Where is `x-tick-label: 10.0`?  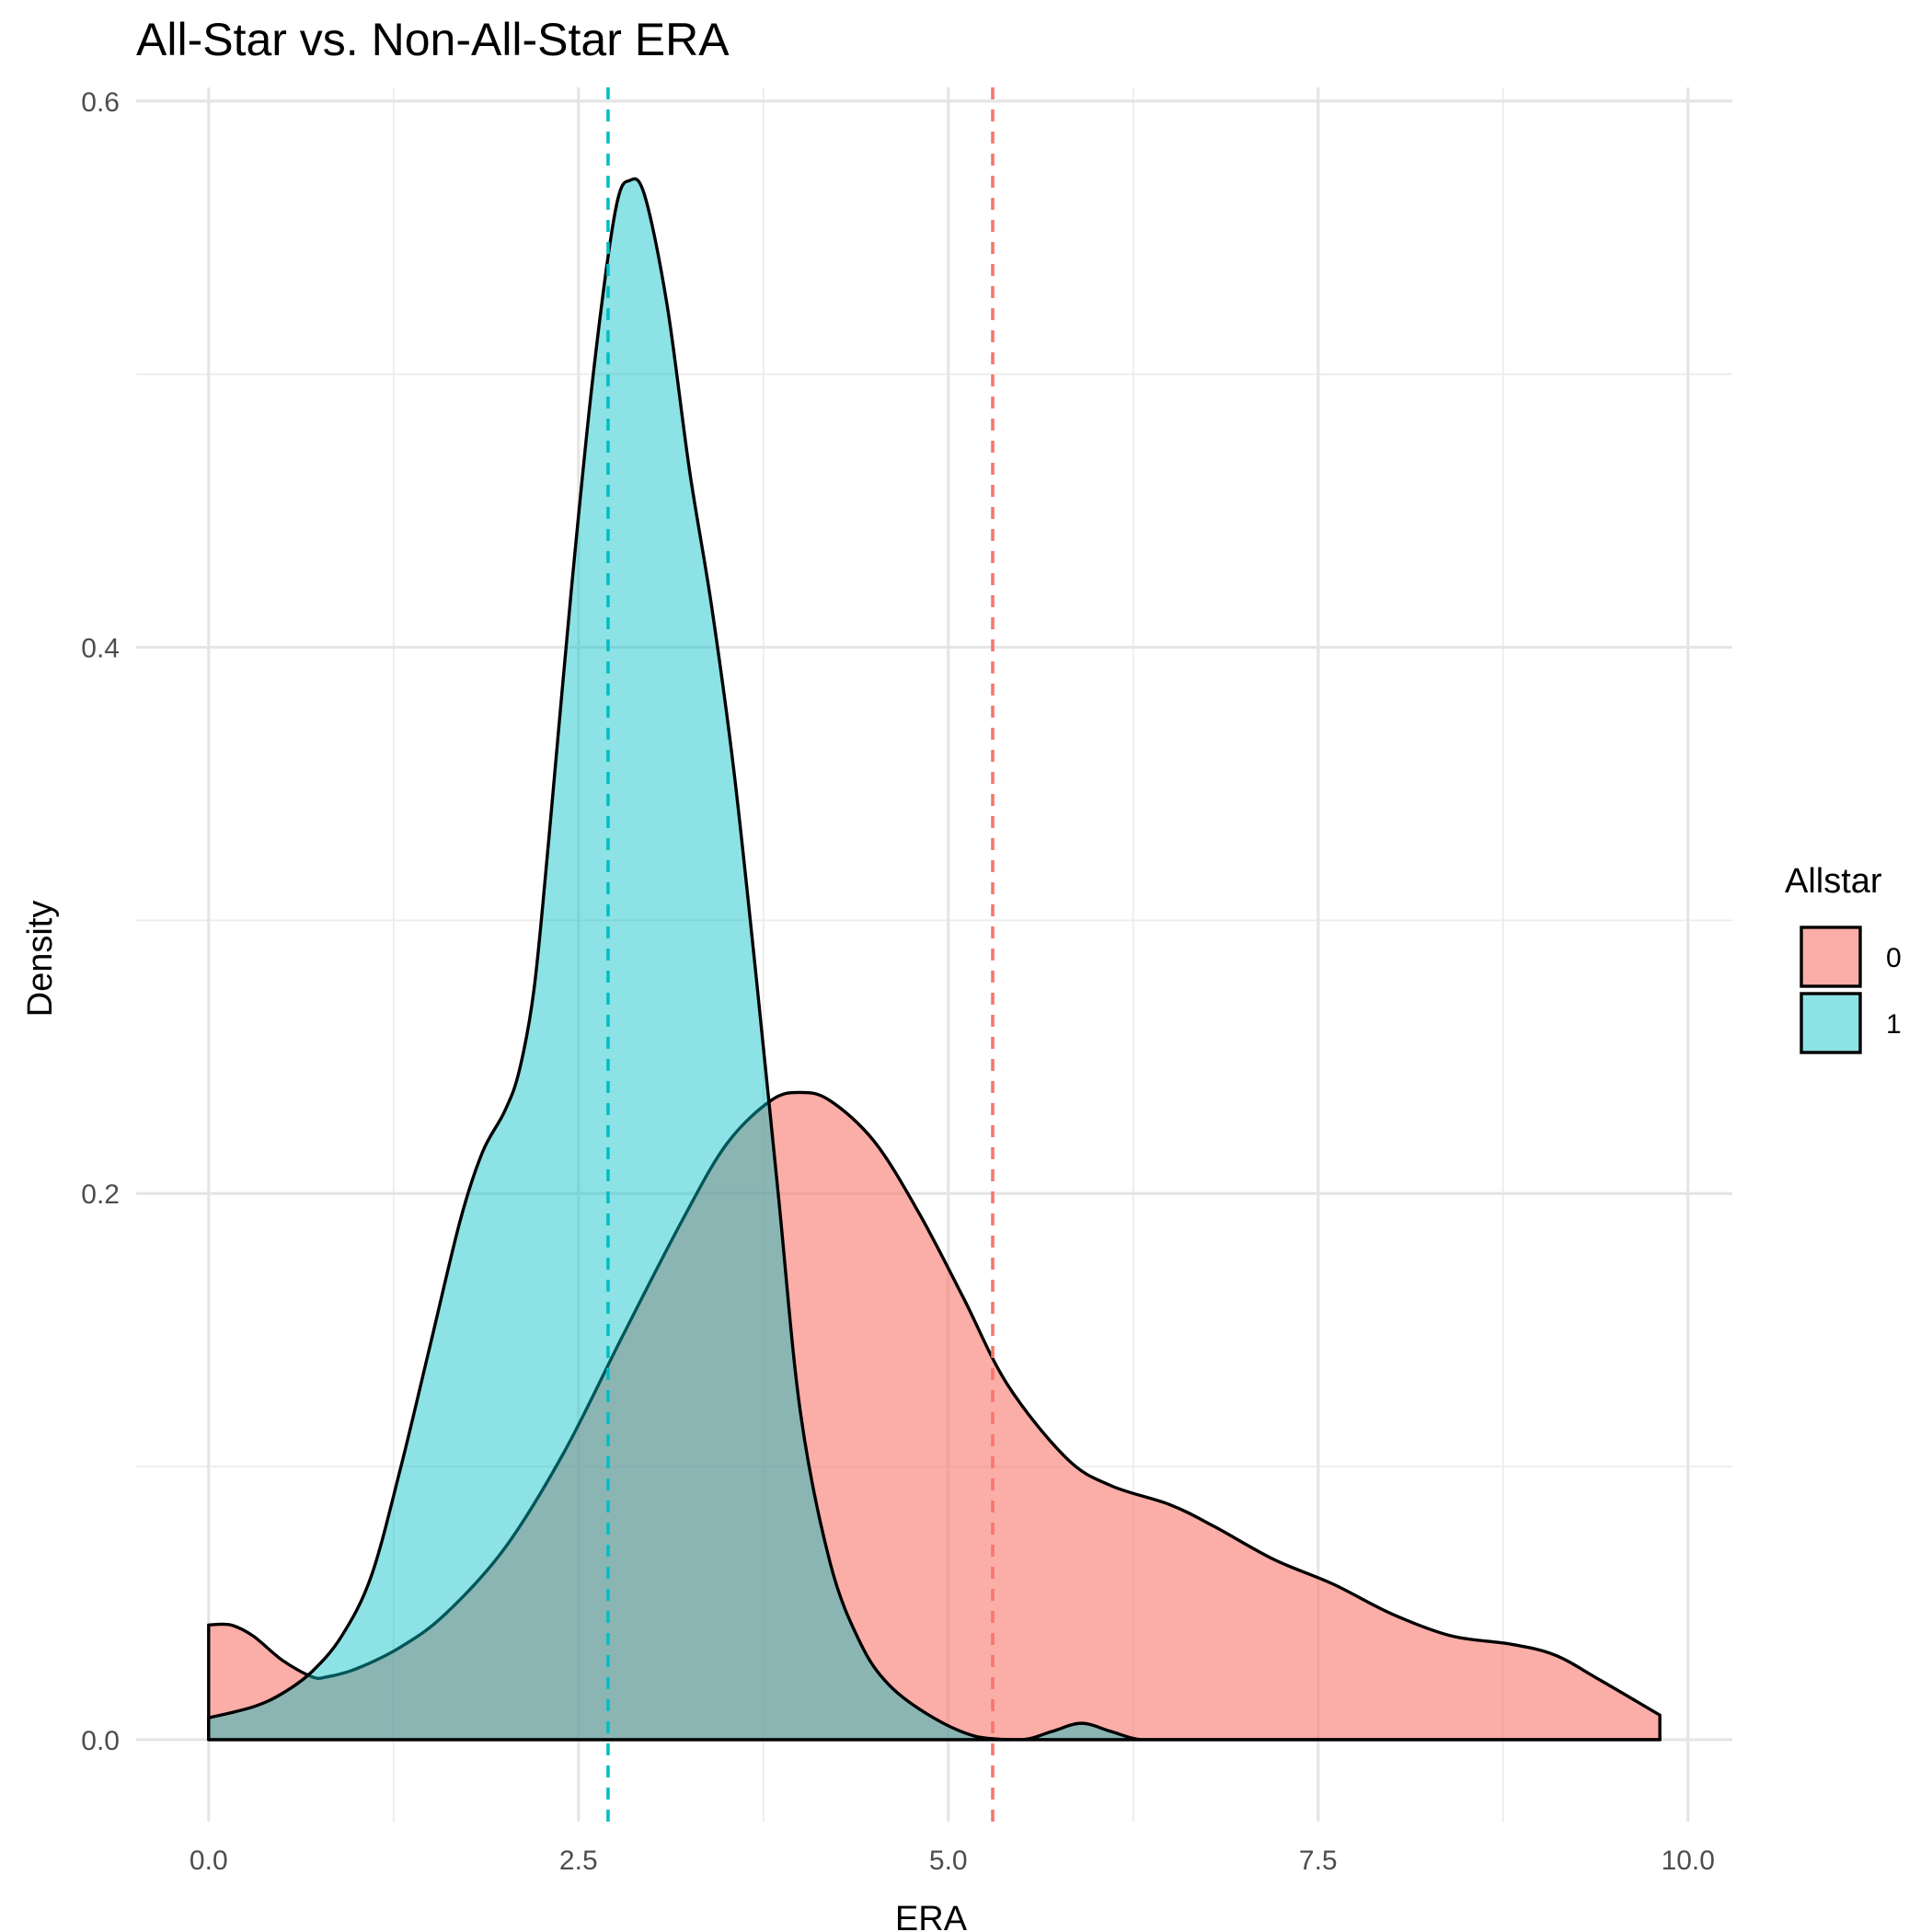
x-tick-label: 10.0 is located at coordinates (1688, 1861).